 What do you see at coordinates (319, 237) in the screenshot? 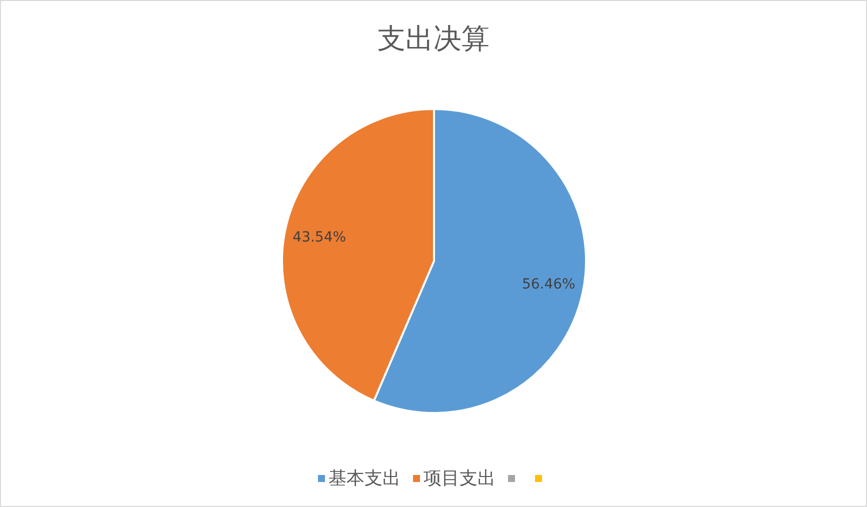
I see `data-label: 43.54%` at bounding box center [319, 237].